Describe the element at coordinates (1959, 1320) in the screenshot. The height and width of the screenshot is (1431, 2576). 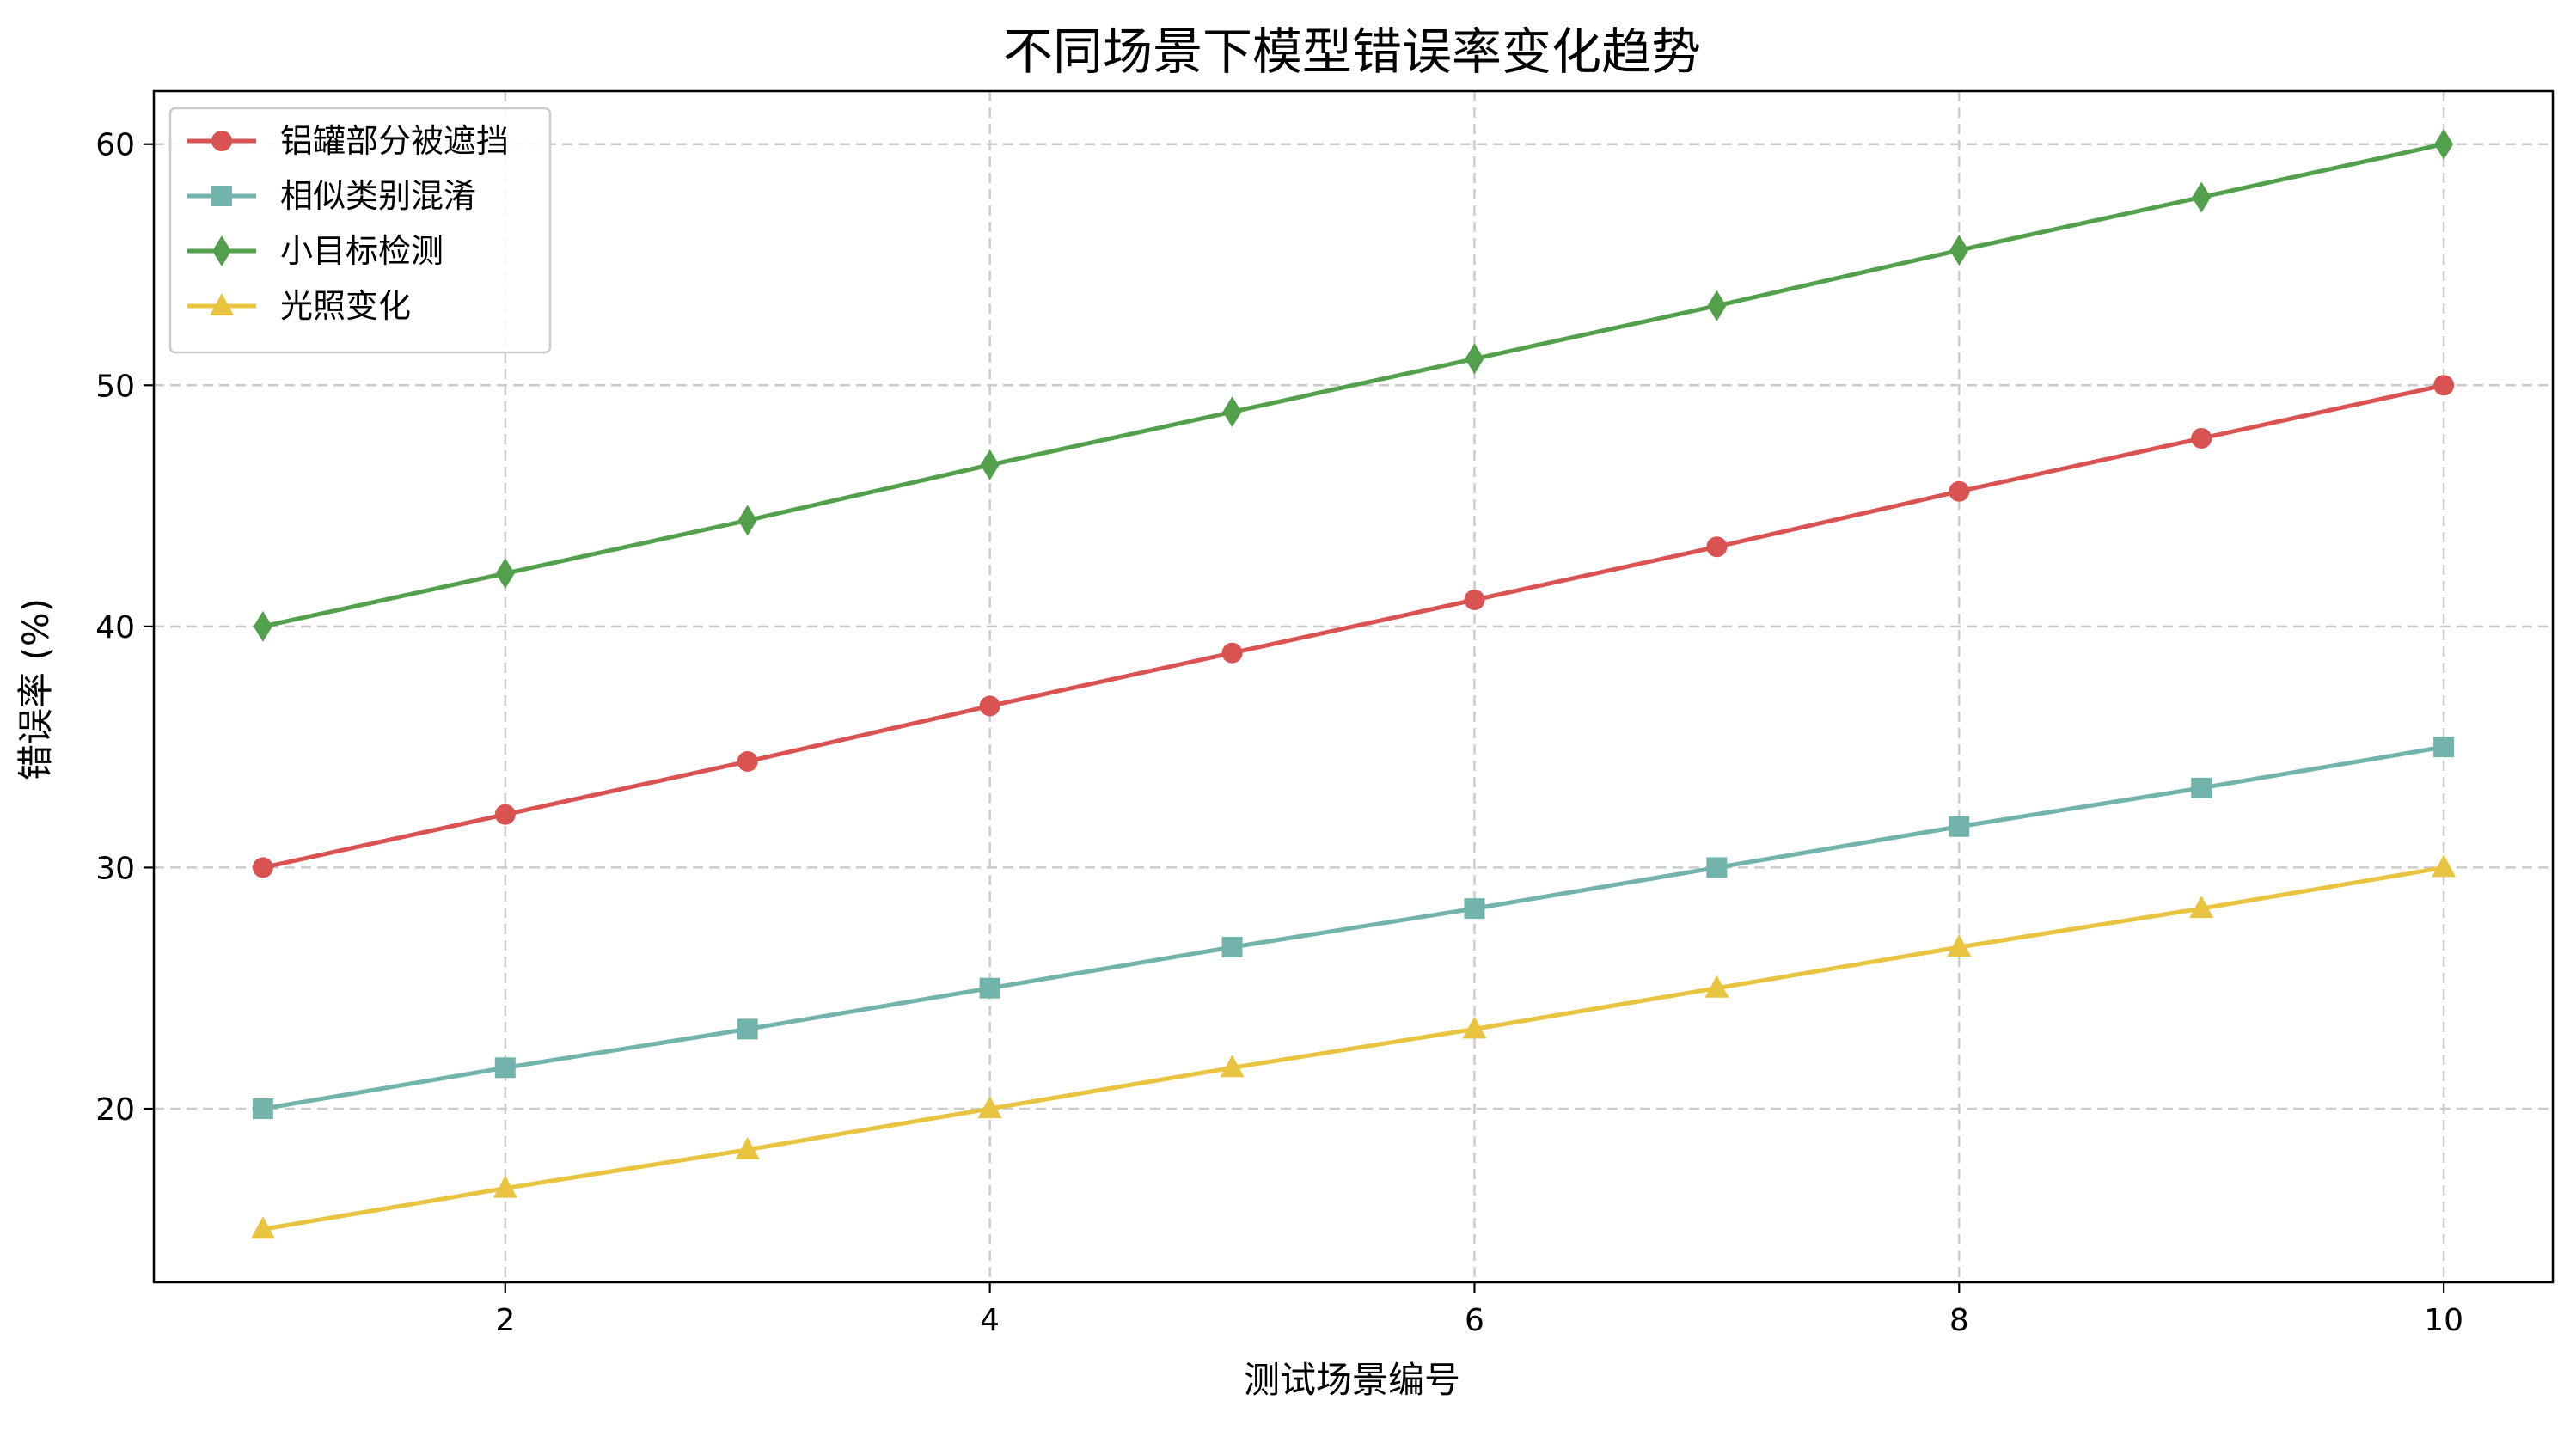
I see `x-tick-label: 8` at that location.